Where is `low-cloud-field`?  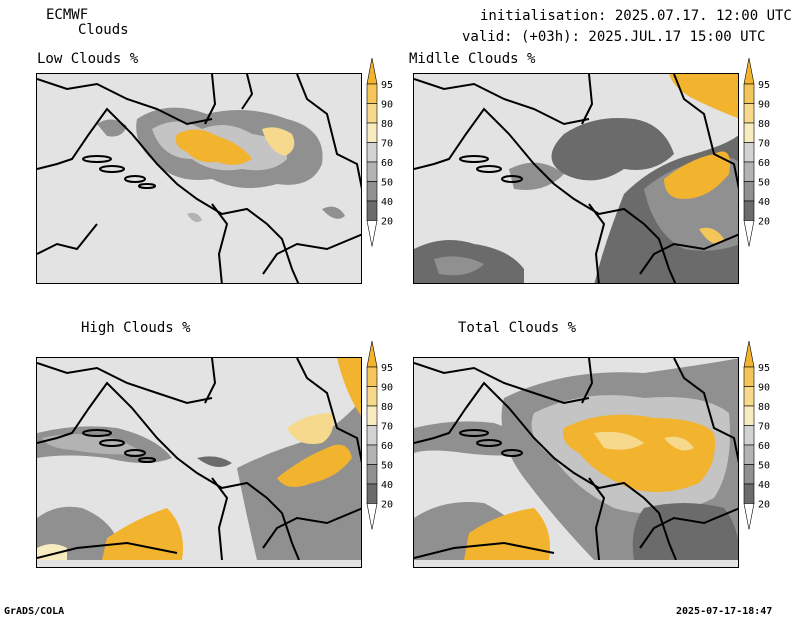
low-cloud-field is located at coordinates (221, 164).